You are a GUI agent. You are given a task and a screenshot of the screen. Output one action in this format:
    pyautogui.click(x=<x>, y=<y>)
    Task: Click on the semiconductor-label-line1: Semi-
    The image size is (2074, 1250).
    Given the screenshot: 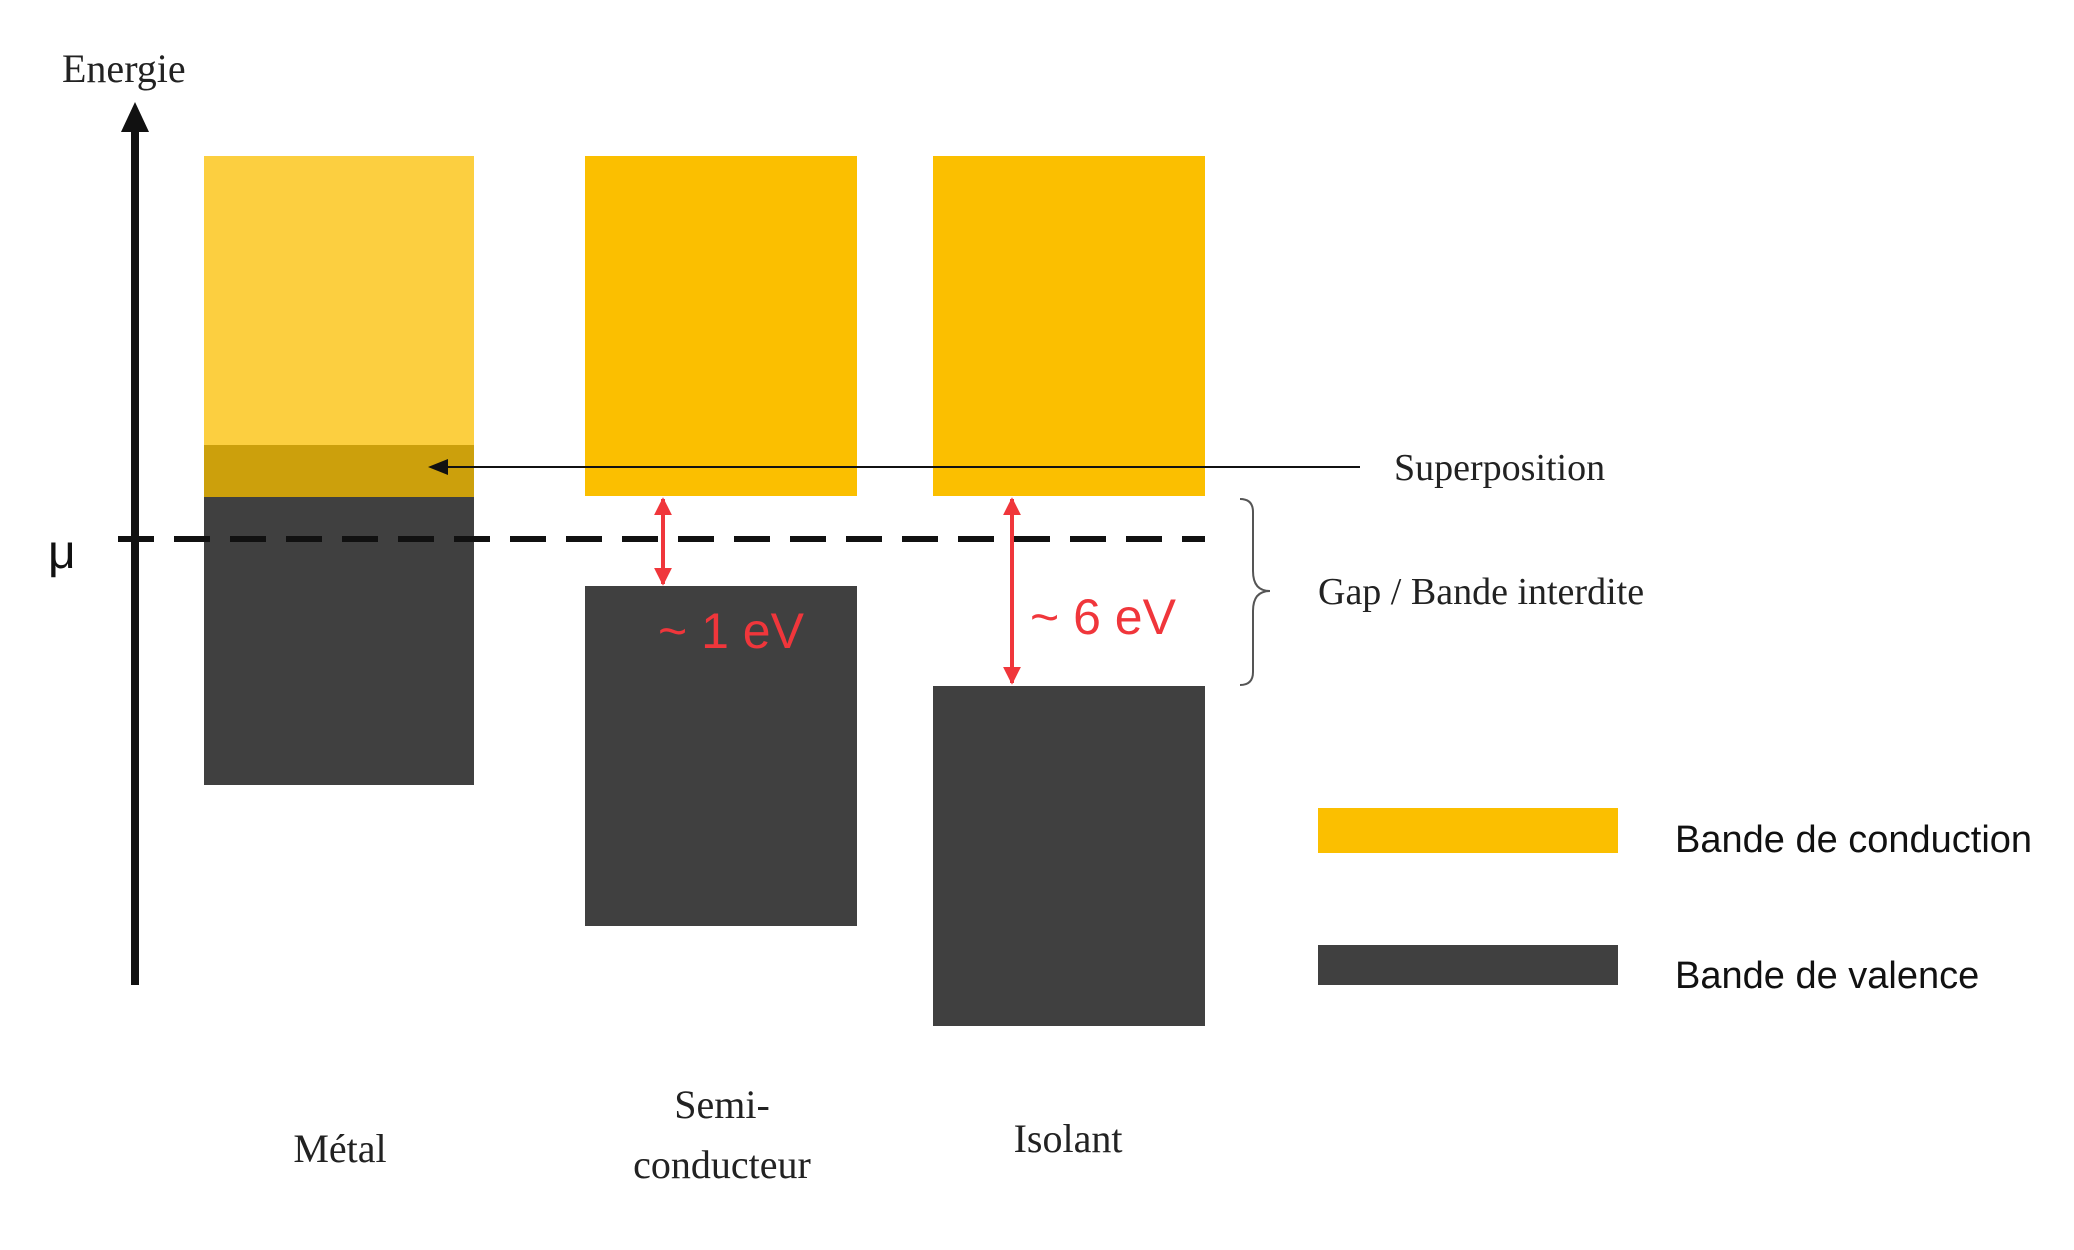 What is the action you would take?
    pyautogui.click(x=722, y=1104)
    